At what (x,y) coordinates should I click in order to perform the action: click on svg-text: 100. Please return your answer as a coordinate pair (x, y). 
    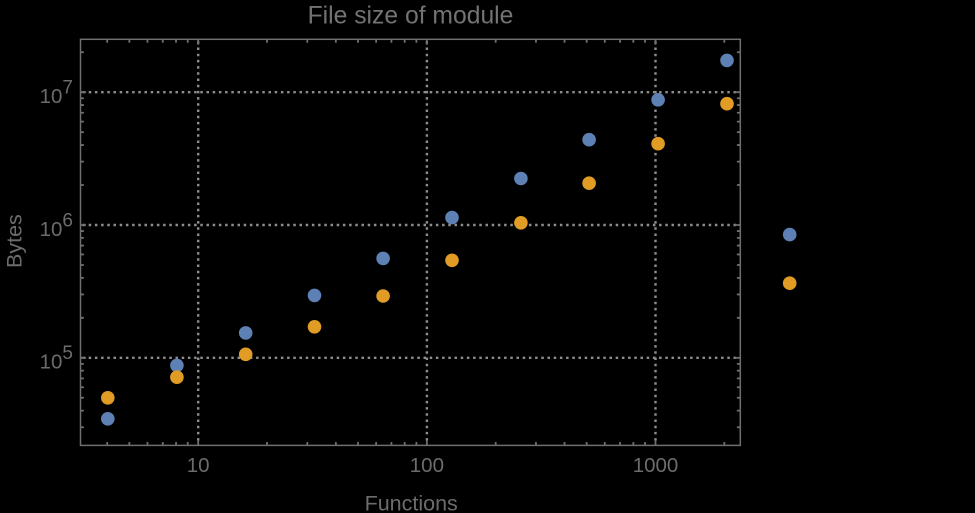
    Looking at the image, I should click on (427, 465).